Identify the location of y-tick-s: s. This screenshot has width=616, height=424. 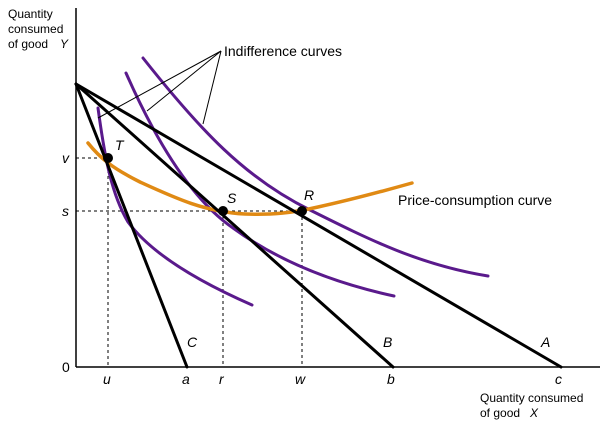
(65, 211).